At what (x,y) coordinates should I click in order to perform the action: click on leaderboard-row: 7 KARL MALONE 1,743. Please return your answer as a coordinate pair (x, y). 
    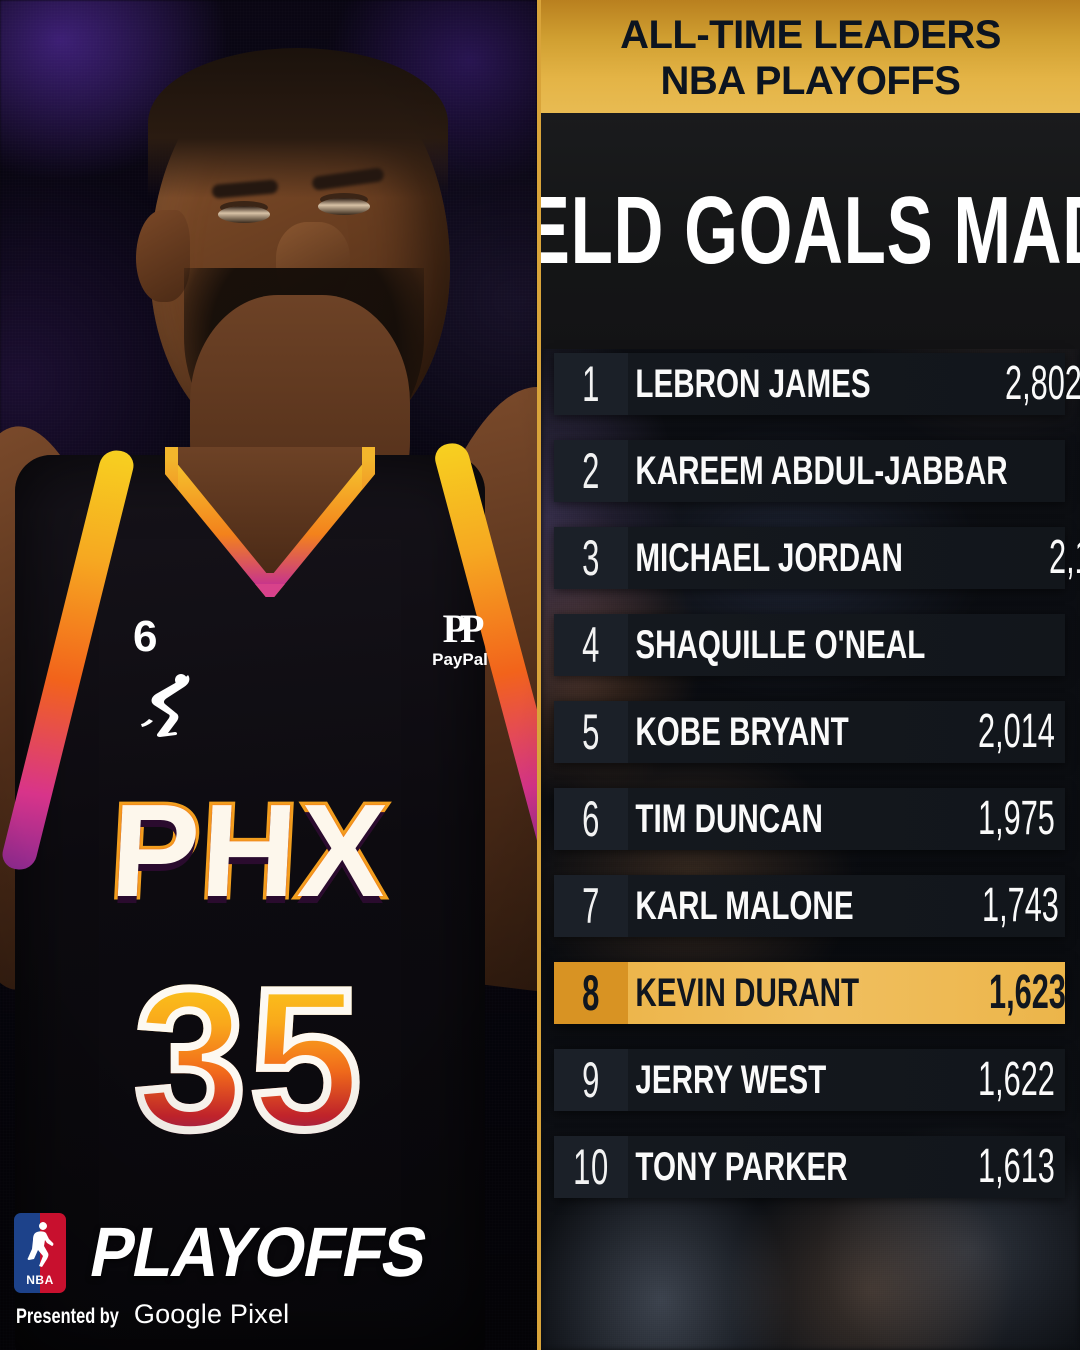
    Looking at the image, I should click on (809, 906).